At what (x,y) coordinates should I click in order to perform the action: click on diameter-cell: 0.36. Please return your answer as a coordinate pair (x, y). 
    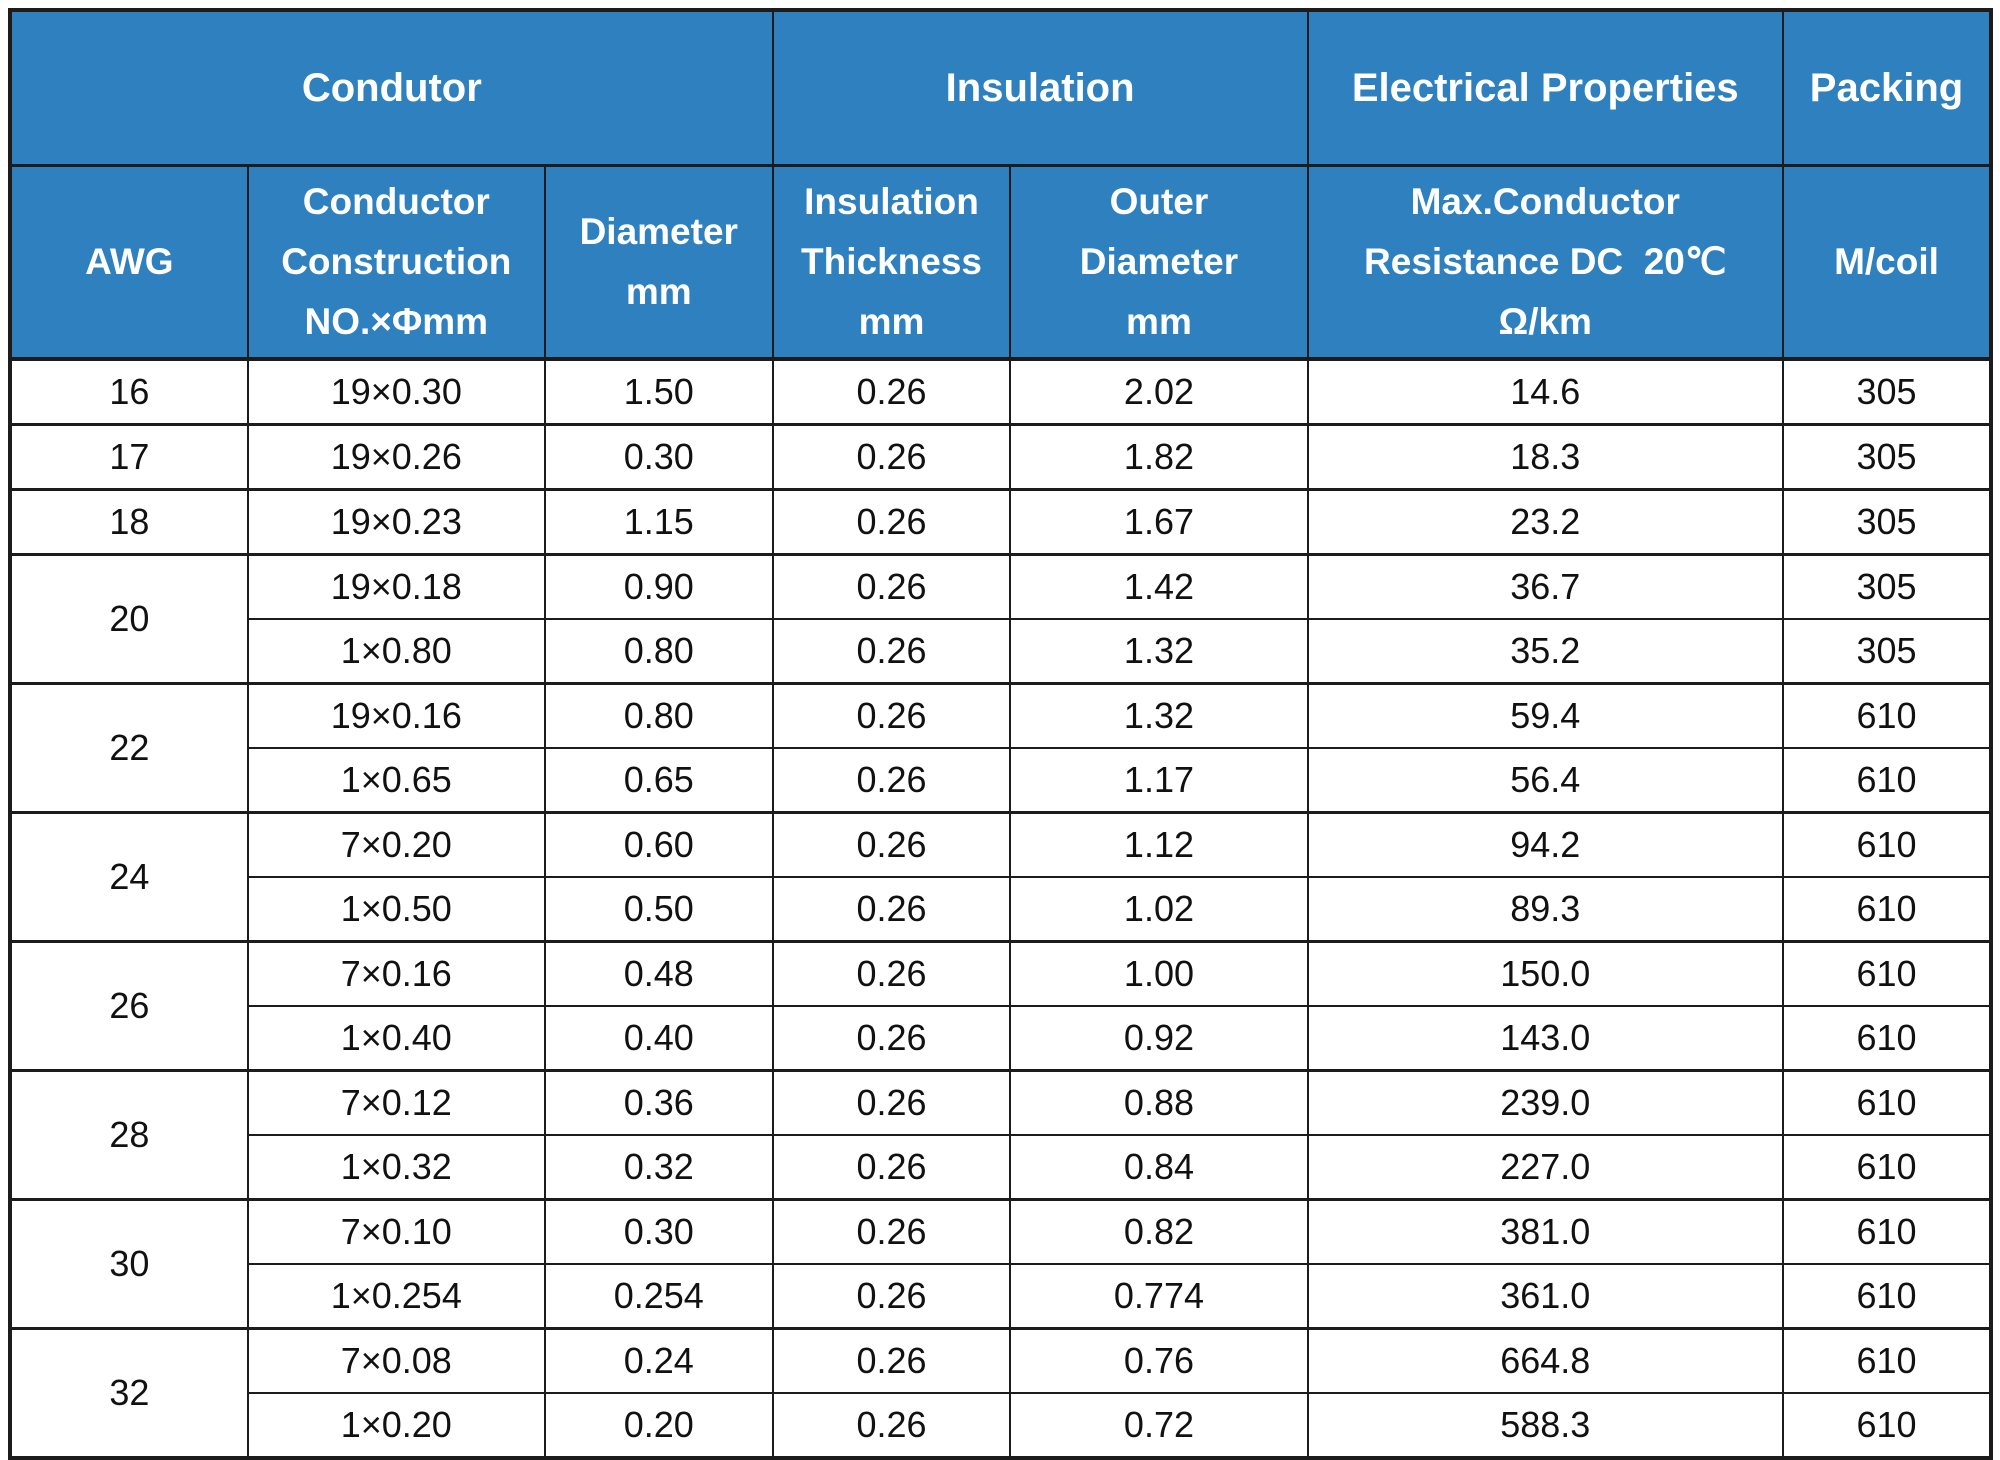
    Looking at the image, I should click on (658, 1102).